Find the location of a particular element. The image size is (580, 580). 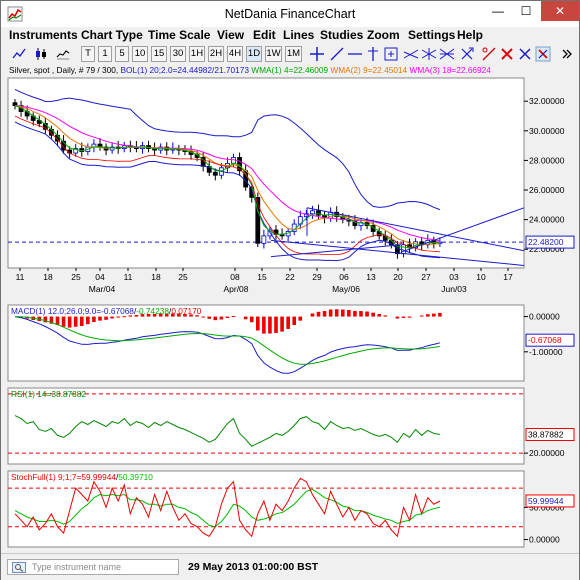

menu-time-scale: Time Scale is located at coordinates (179, 35).